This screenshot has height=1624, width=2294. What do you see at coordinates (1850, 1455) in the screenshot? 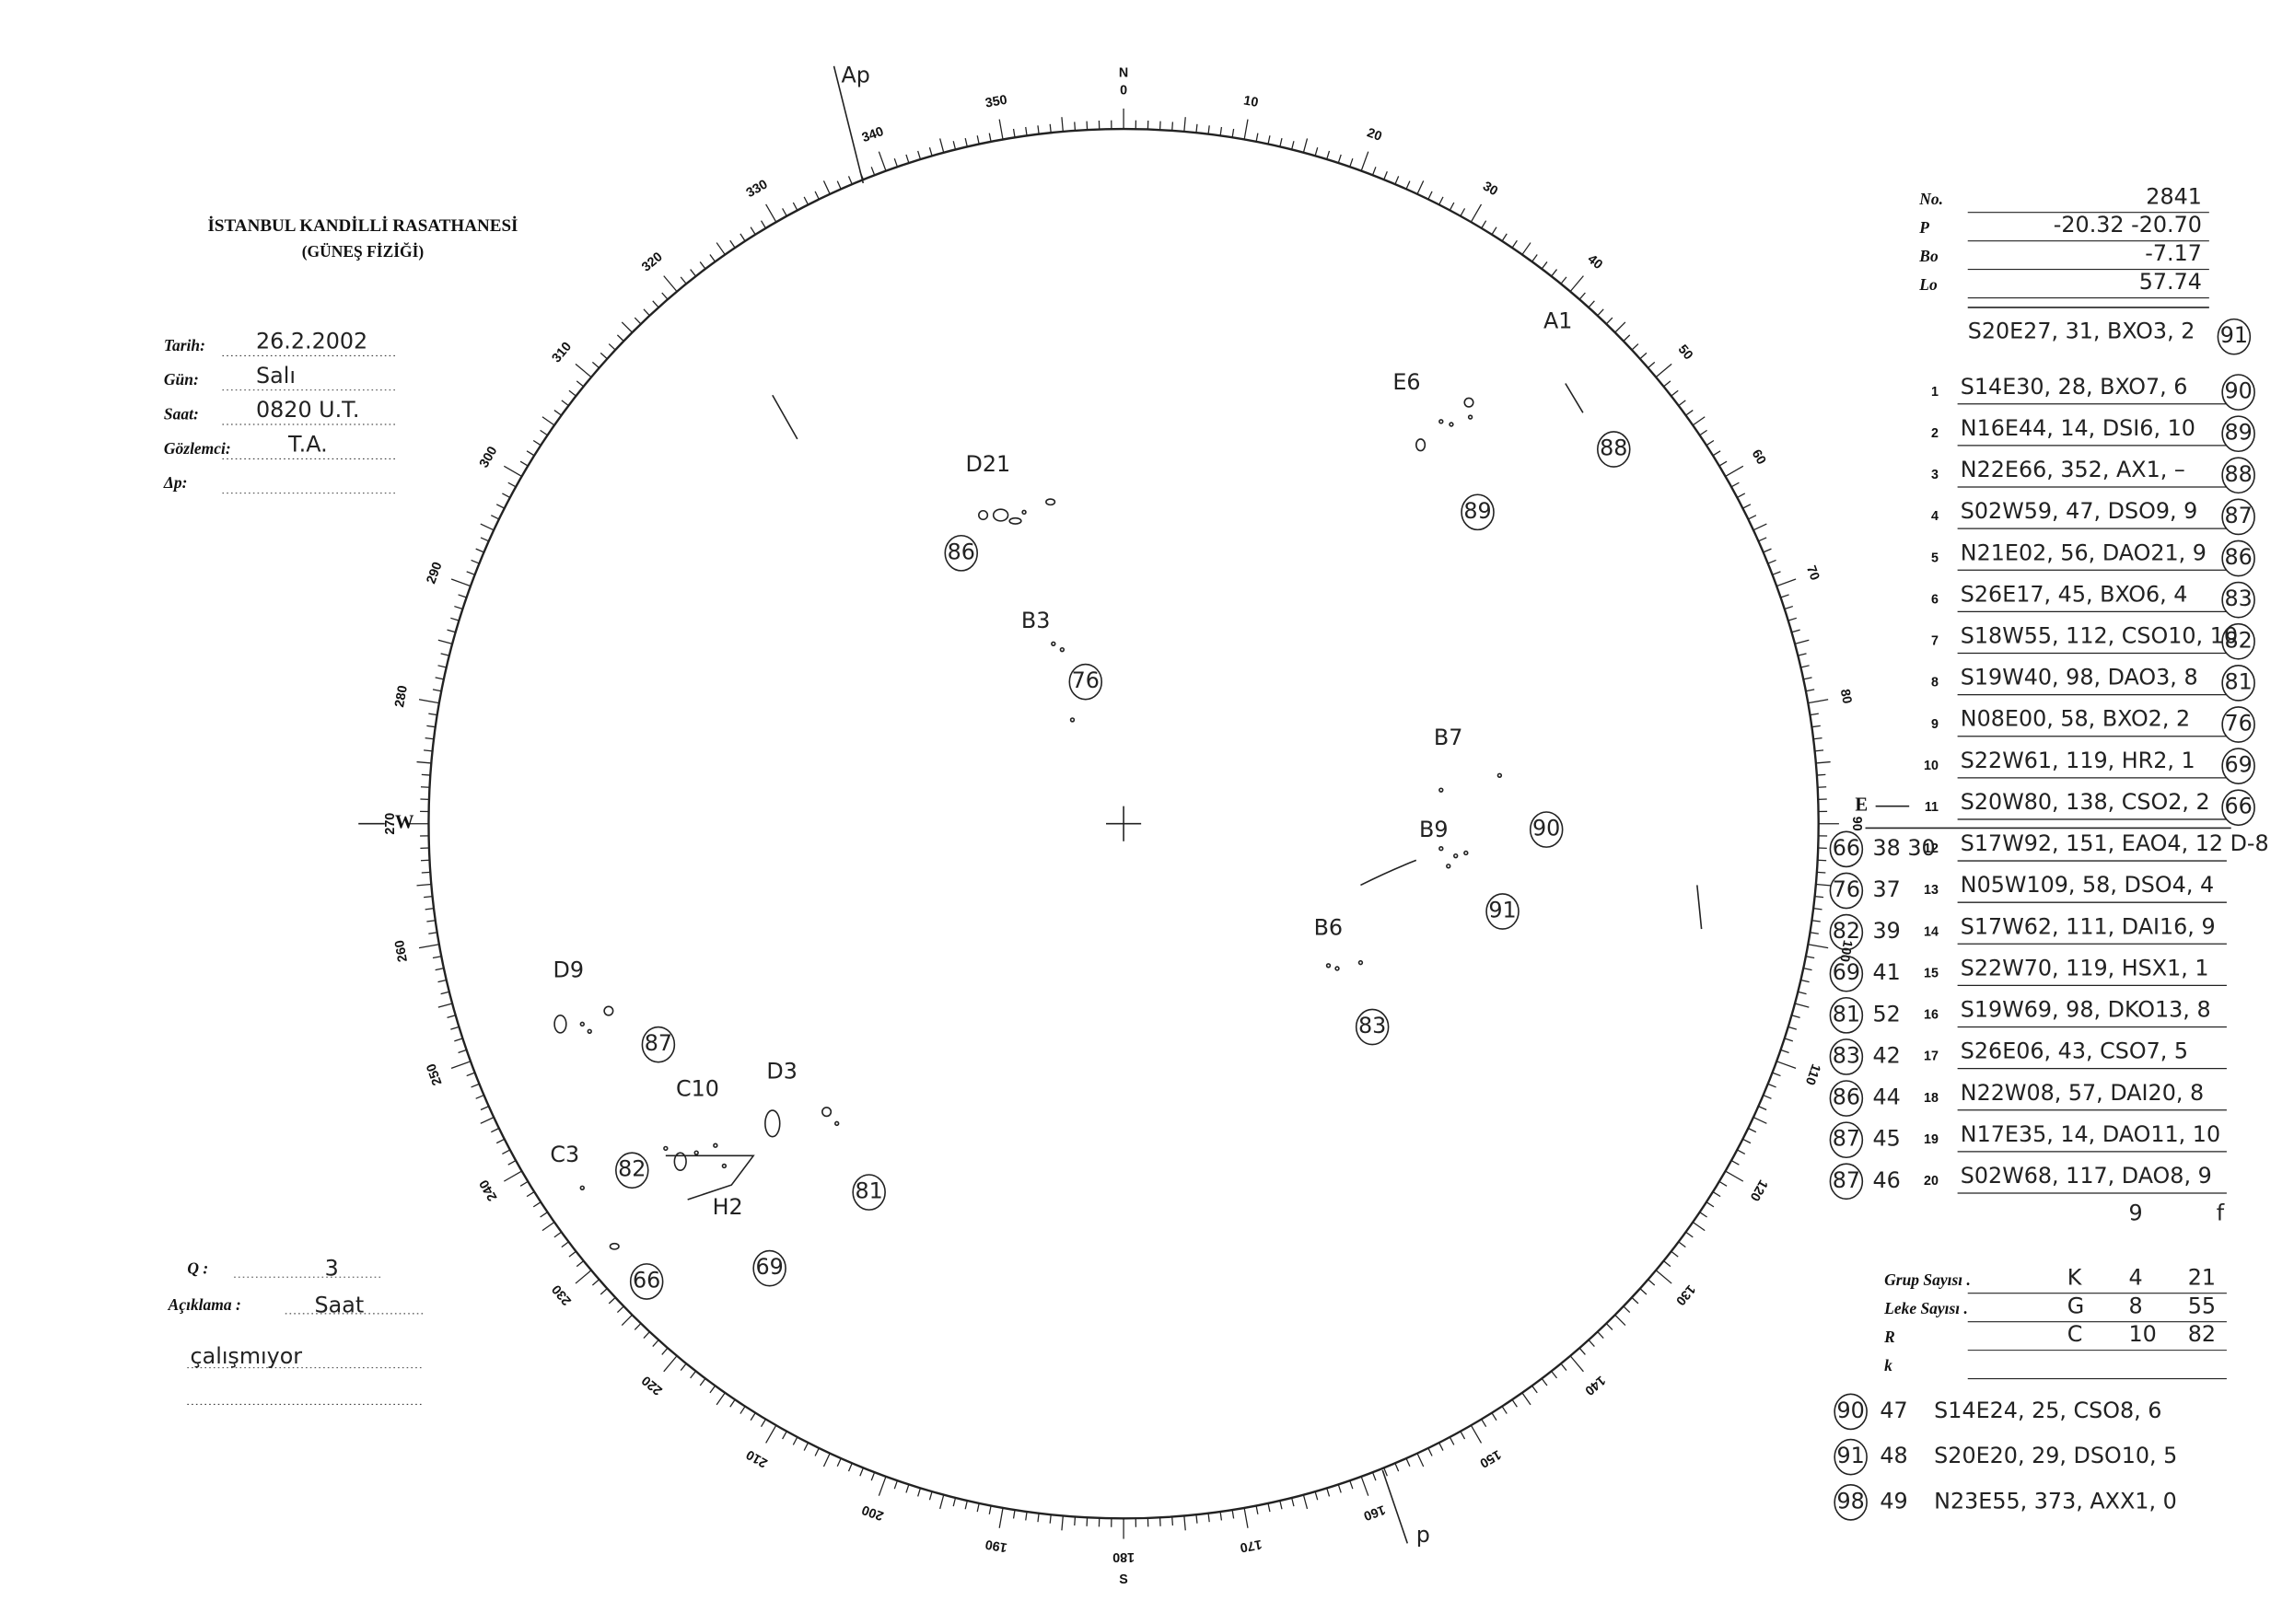
I see `extra-circle: 91` at bounding box center [1850, 1455].